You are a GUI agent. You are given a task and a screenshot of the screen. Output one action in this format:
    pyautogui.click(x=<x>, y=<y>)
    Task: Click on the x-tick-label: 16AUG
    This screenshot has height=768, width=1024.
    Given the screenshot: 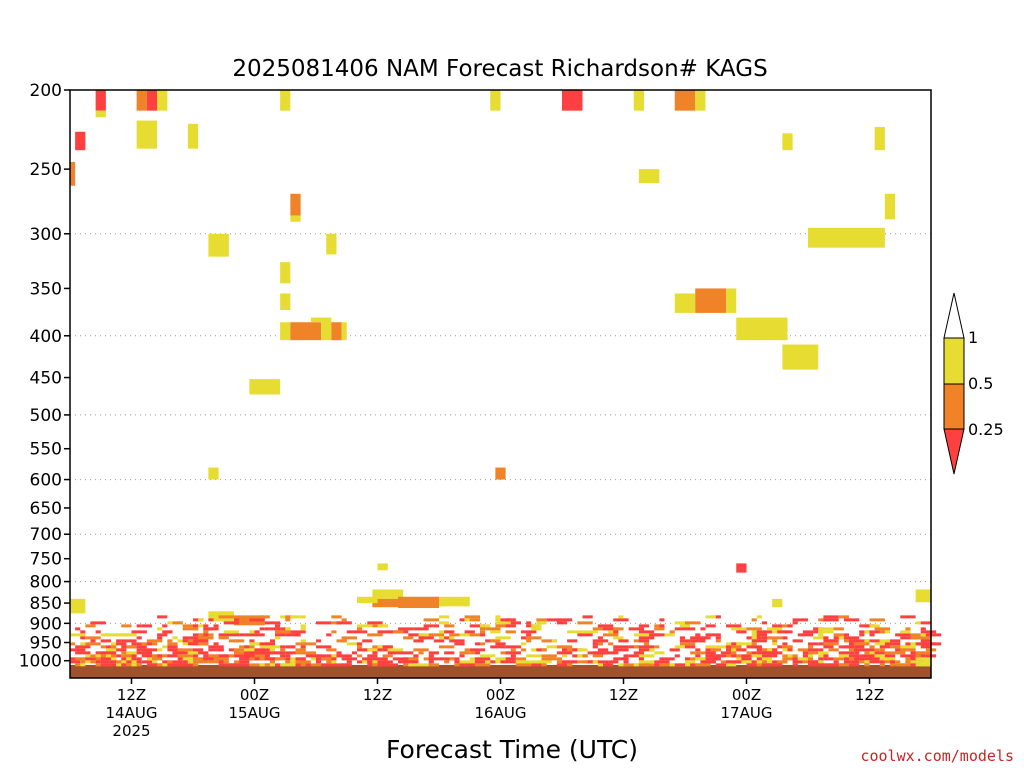 What is the action you would take?
    pyautogui.click(x=501, y=713)
    